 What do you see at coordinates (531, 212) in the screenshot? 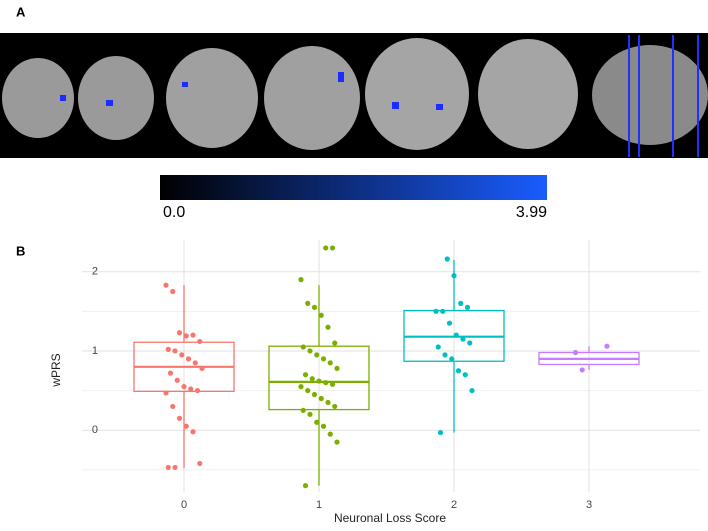
I see `colorbar-label: 3.99` at bounding box center [531, 212].